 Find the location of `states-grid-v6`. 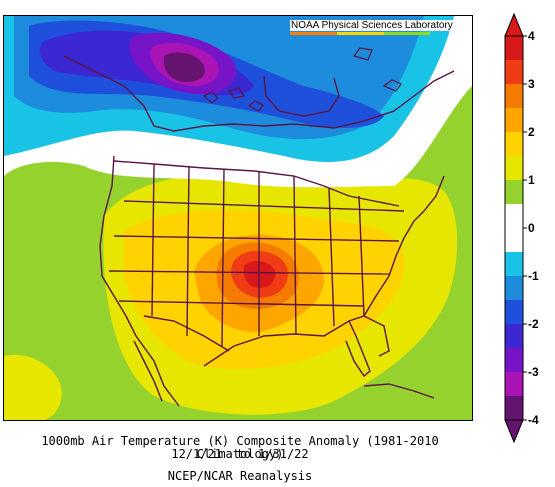

states-grid-v6 is located at coordinates (331, 257).